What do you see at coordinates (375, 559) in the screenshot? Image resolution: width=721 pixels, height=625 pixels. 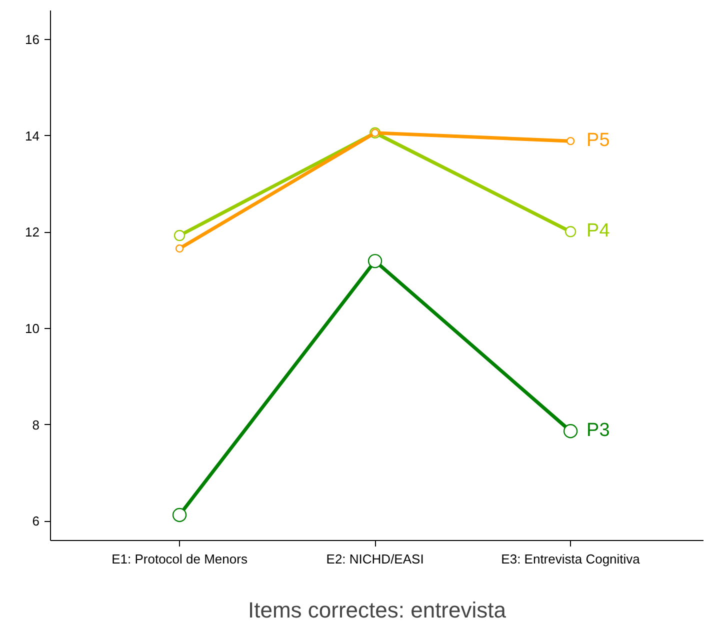 I see `x-tick-label: E2: NICHD/EASI` at bounding box center [375, 559].